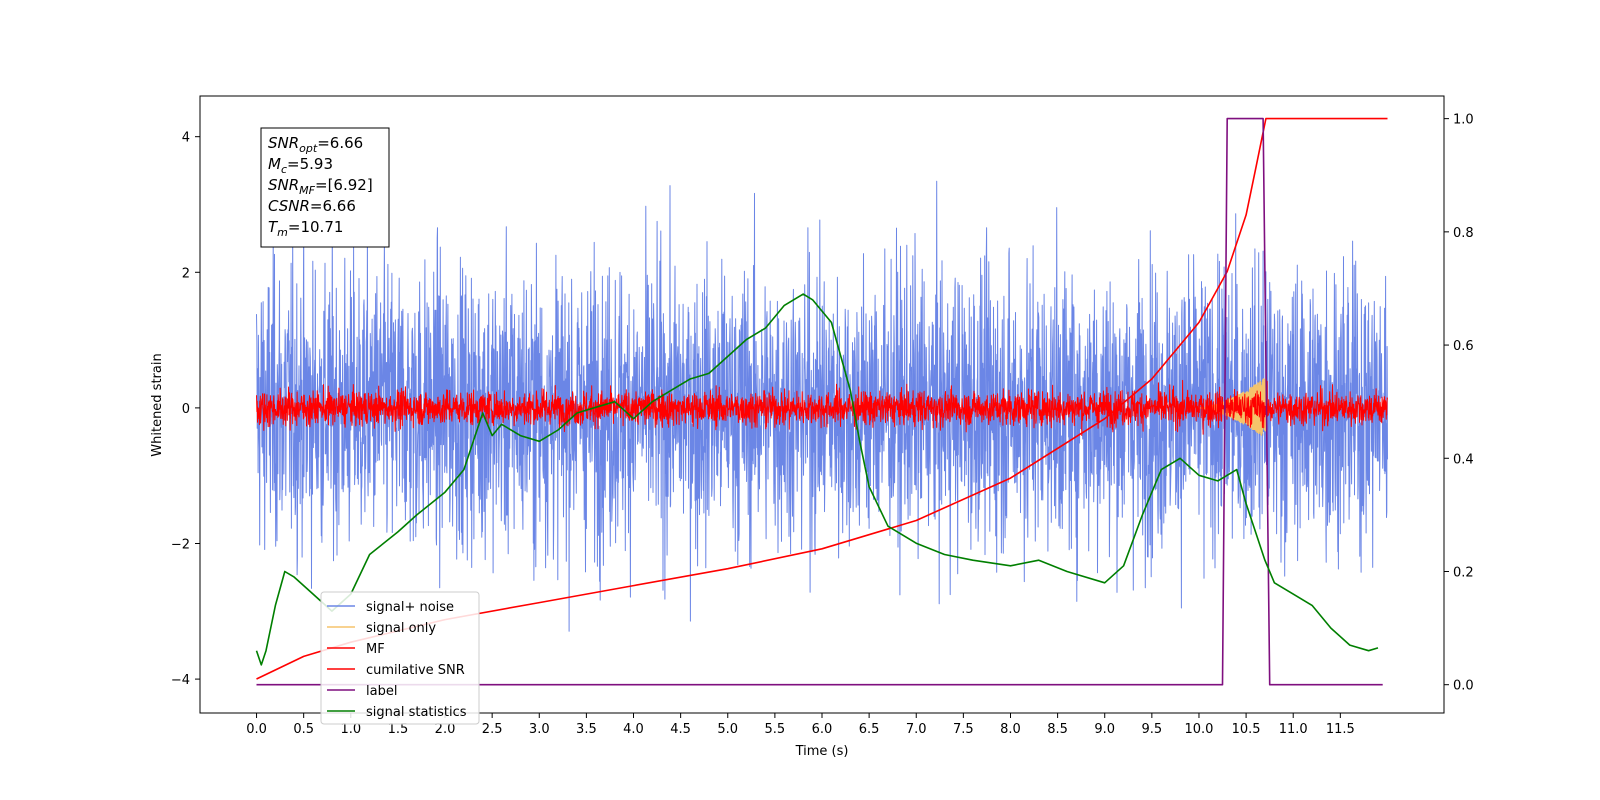 The height and width of the screenshot is (800, 1600). What do you see at coordinates (1010, 729) in the screenshot?
I see `x-tick-label: 8.0` at bounding box center [1010, 729].